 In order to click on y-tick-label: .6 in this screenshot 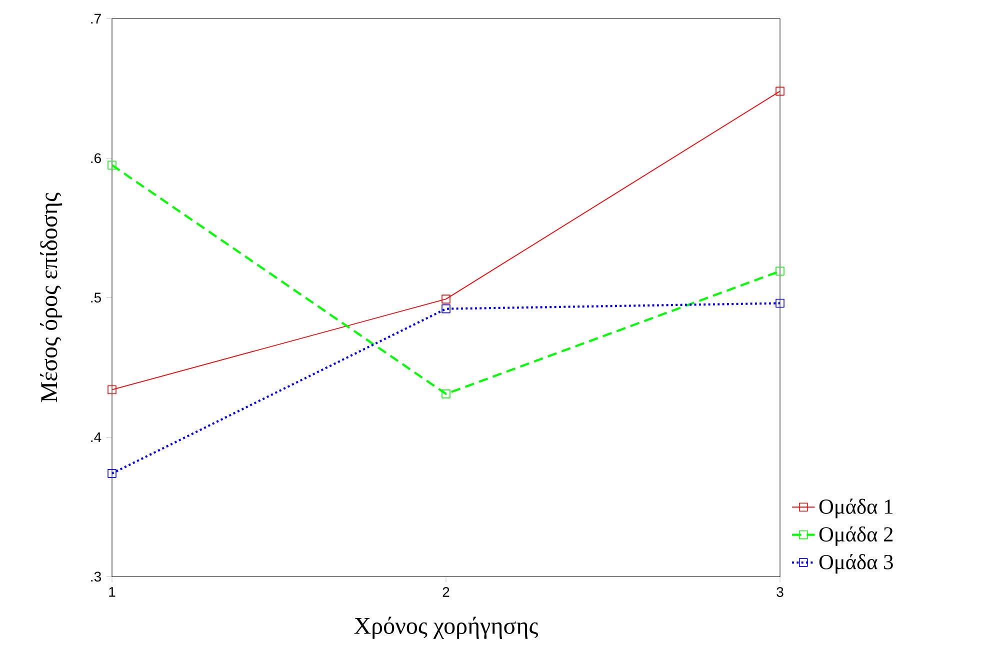, I will do `click(96, 158)`.